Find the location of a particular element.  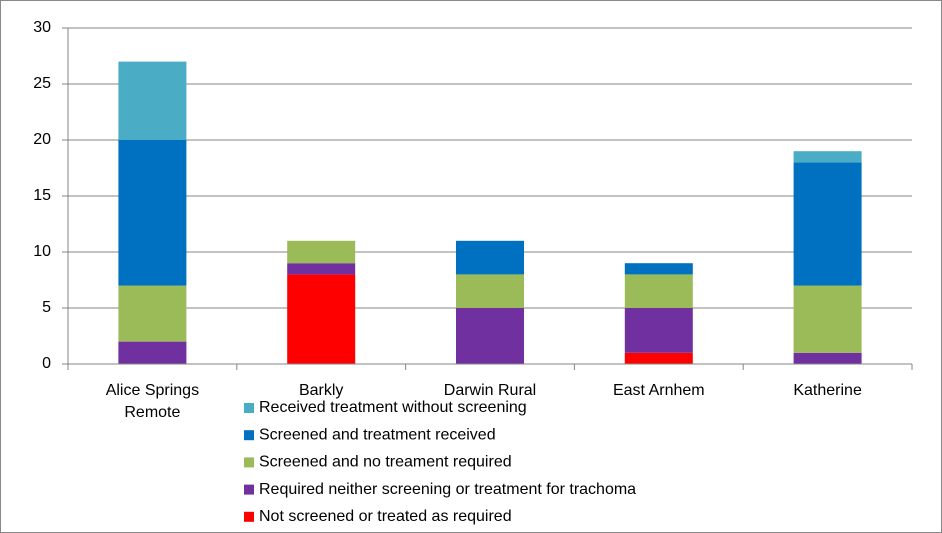

y-tick-label: 0 is located at coordinates (46, 363).